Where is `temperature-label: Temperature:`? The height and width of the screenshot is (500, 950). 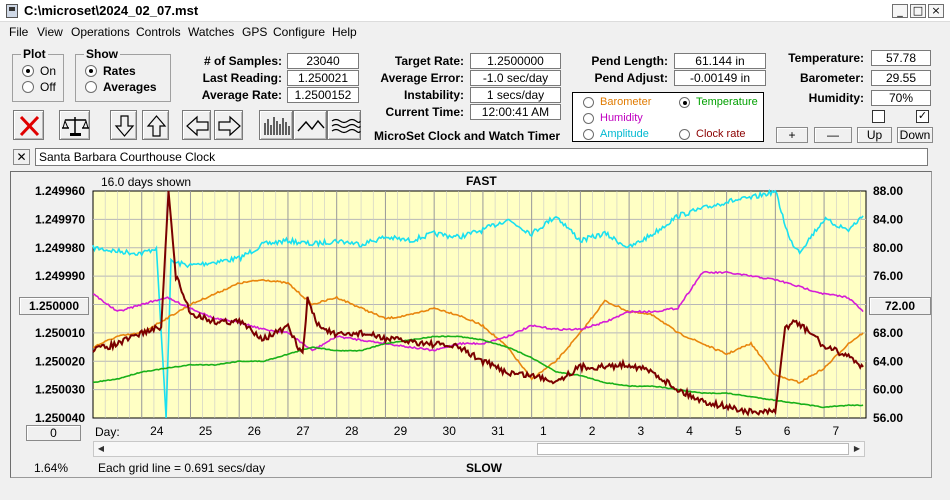 temperature-label: Temperature: is located at coordinates (826, 58).